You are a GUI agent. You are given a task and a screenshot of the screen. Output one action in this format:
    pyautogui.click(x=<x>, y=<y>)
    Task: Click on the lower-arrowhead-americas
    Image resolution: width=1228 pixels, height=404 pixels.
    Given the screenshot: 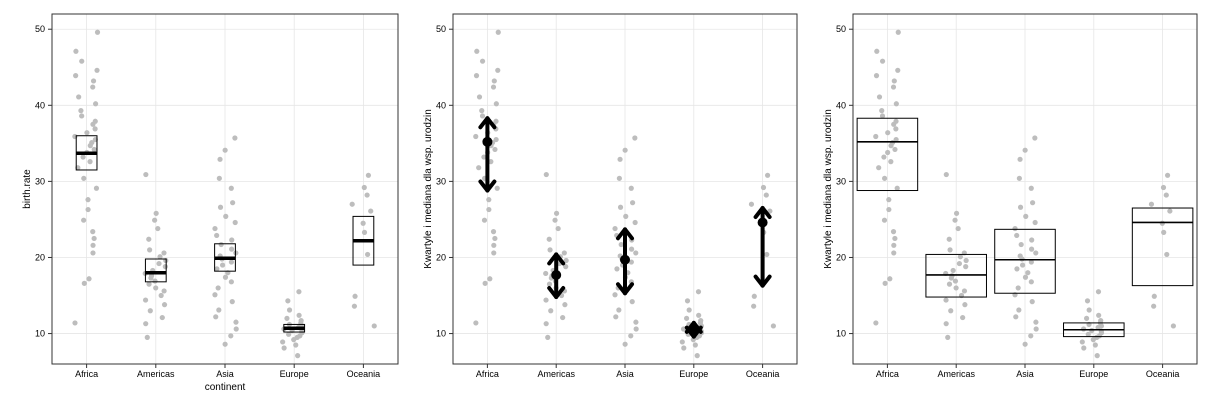 What is the action you would take?
    pyautogui.click(x=556, y=293)
    